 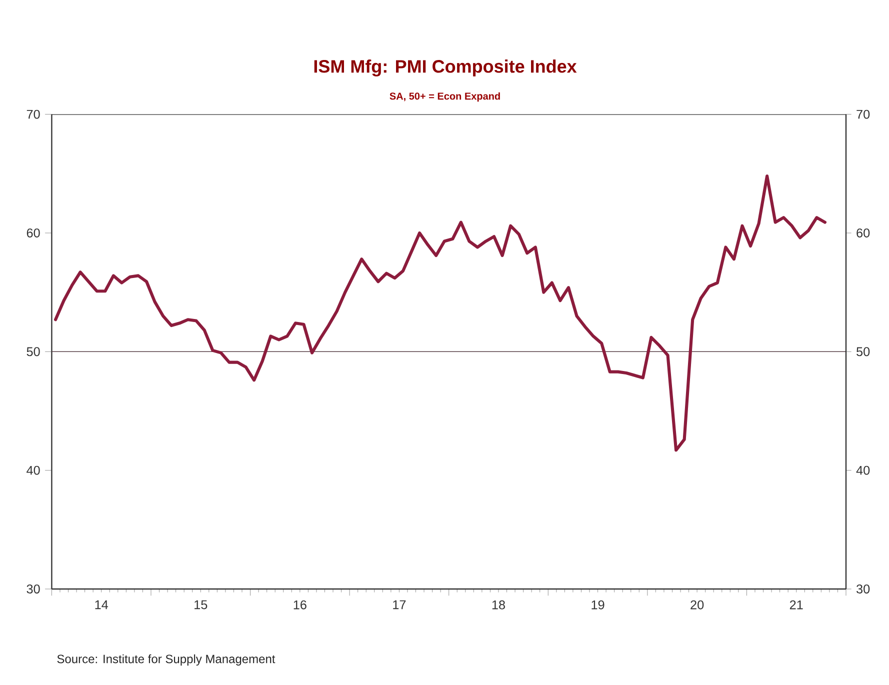 I want to click on y-tick-label: 40, so click(x=33, y=470).